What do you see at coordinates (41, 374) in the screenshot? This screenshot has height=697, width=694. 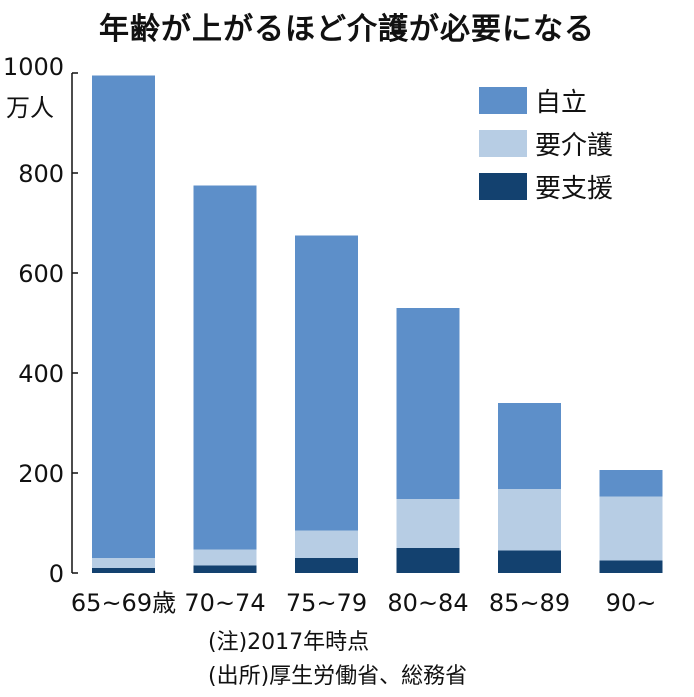 I see `y-tick-label: 400` at bounding box center [41, 374].